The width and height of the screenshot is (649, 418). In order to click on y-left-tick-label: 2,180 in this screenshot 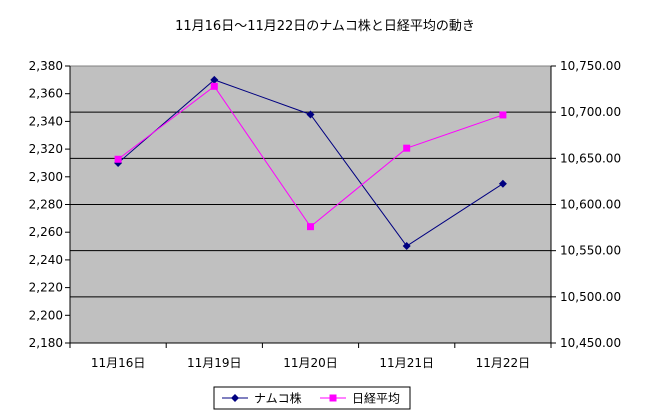, I will do `click(46, 343)`.